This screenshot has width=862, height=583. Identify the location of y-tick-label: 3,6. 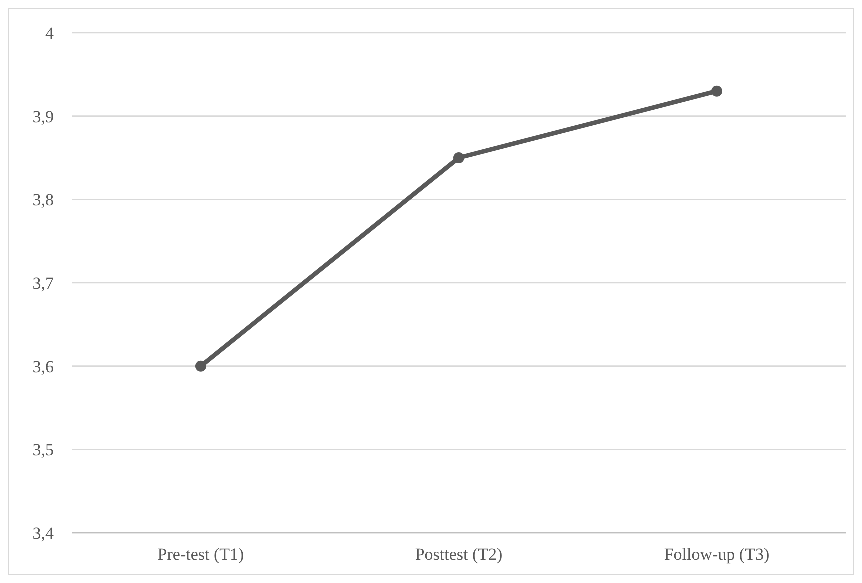
(43, 366).